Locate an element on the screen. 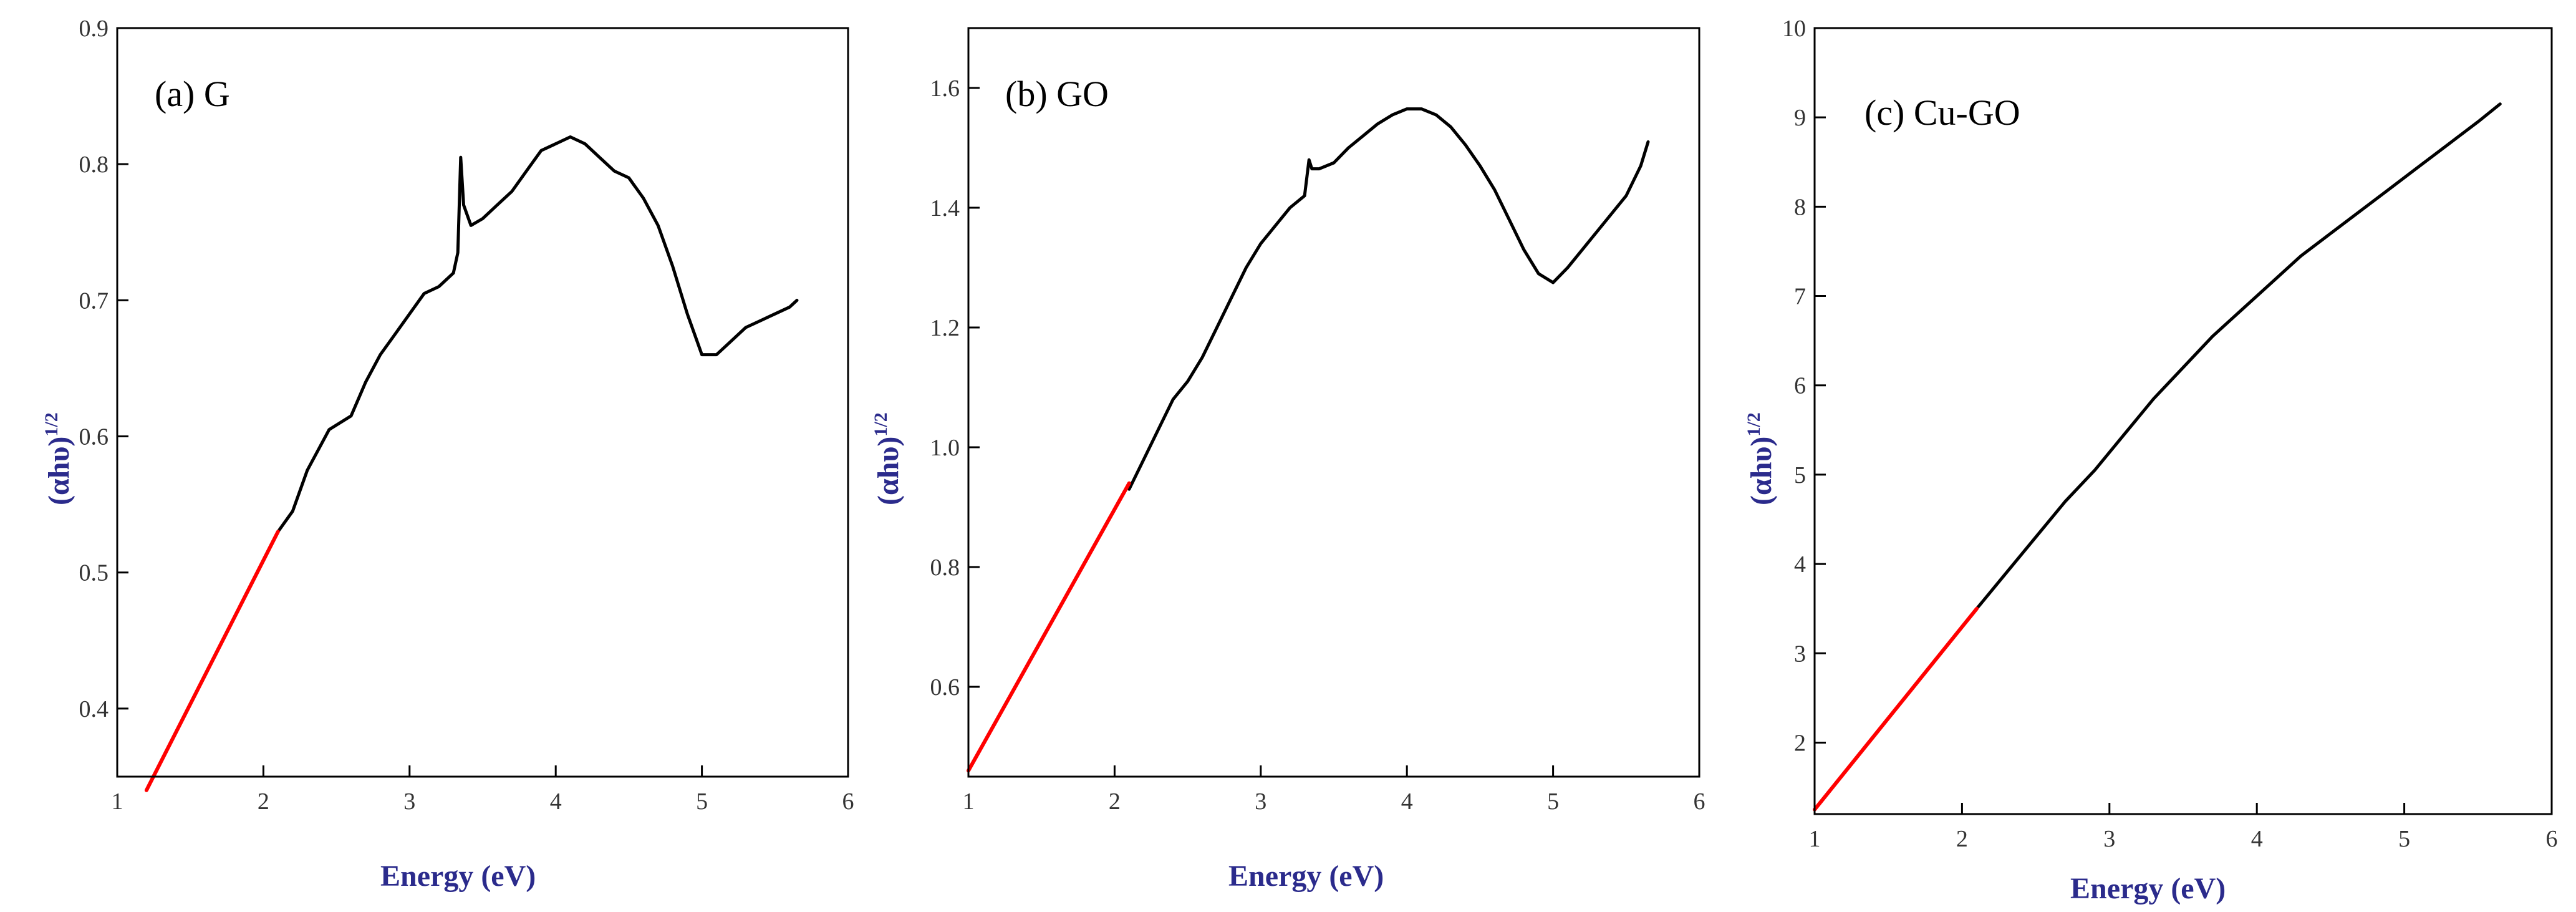 Image resolution: width=2576 pixels, height=912 pixels. panel-c-x-tick-label: 4 is located at coordinates (2257, 839).